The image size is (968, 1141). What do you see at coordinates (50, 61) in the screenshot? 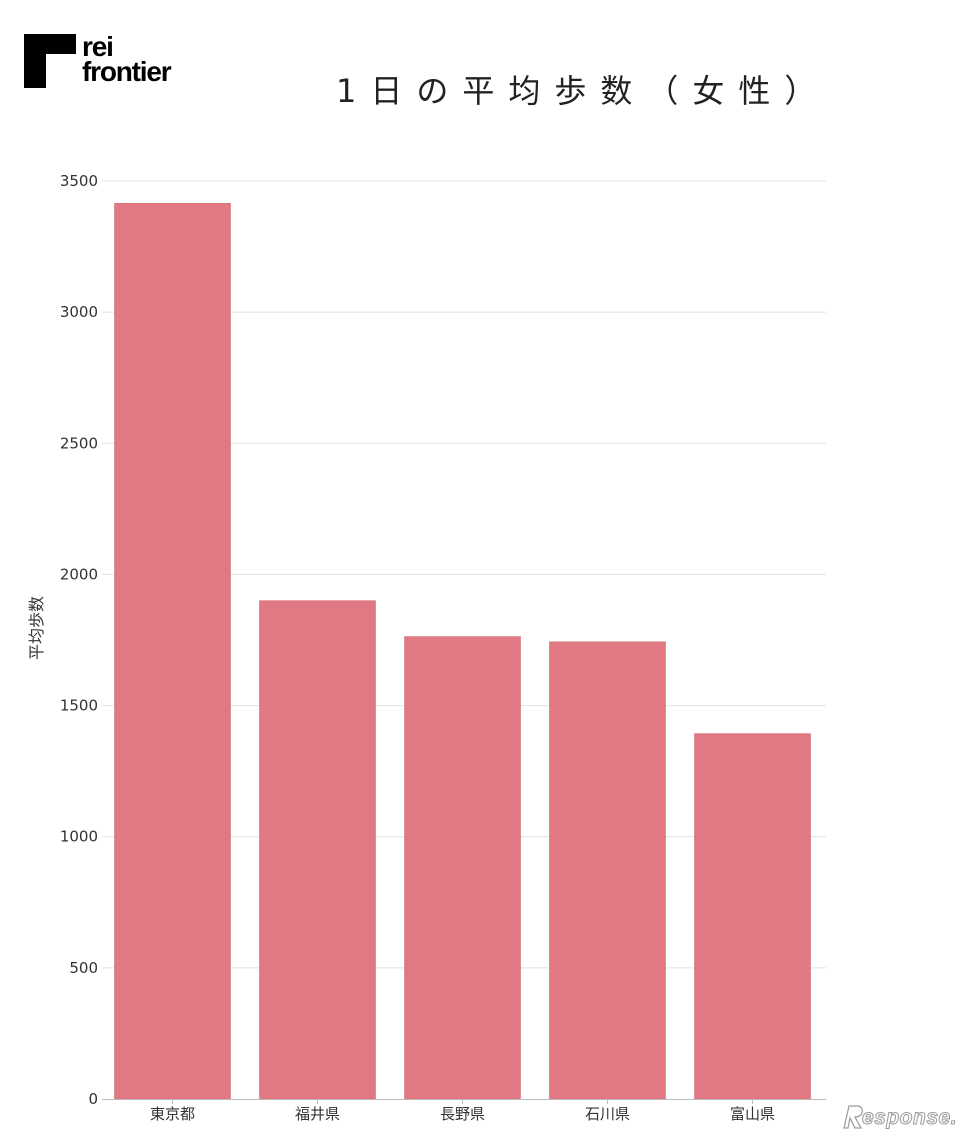
I see `logo-mark-icon` at bounding box center [50, 61].